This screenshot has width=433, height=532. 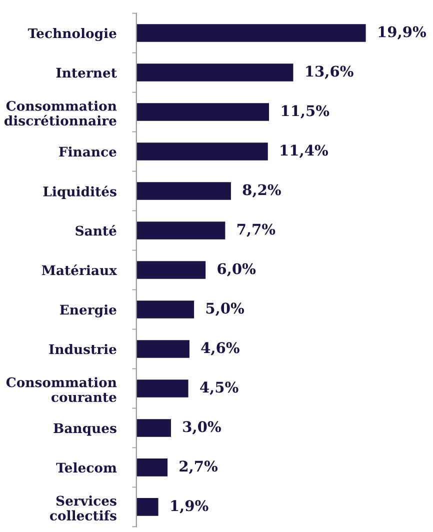 What do you see at coordinates (330, 72) in the screenshot?
I see `data-label: 13,6%` at bounding box center [330, 72].